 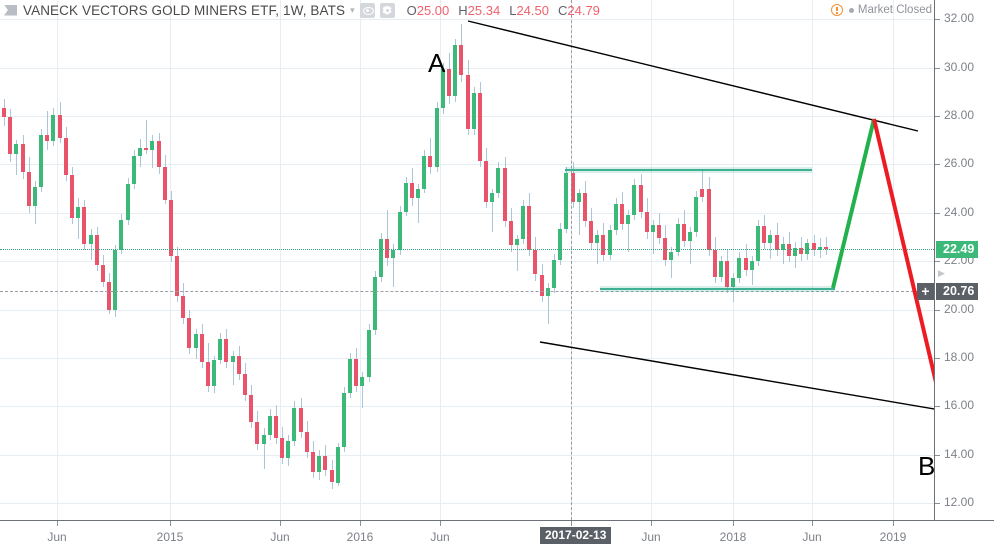 I want to click on dot-icon, so click(x=851, y=10).